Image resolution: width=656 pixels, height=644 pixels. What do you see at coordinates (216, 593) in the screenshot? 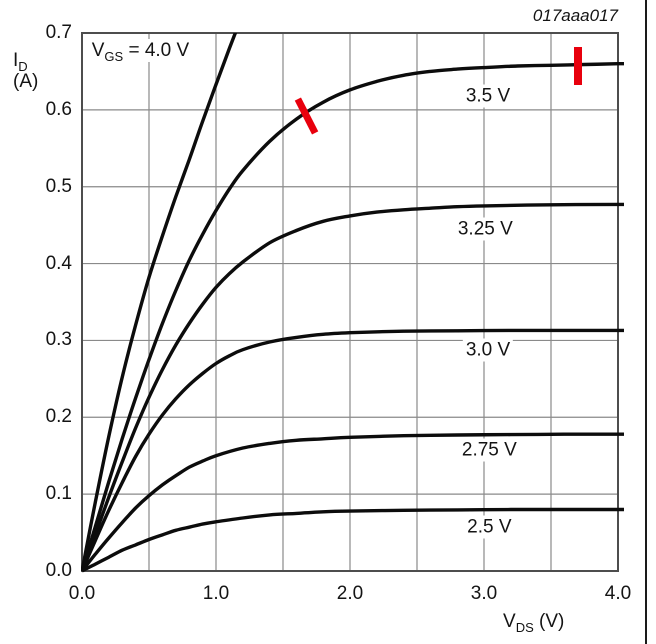
I see `x-tick-label: 1.0` at bounding box center [216, 593].